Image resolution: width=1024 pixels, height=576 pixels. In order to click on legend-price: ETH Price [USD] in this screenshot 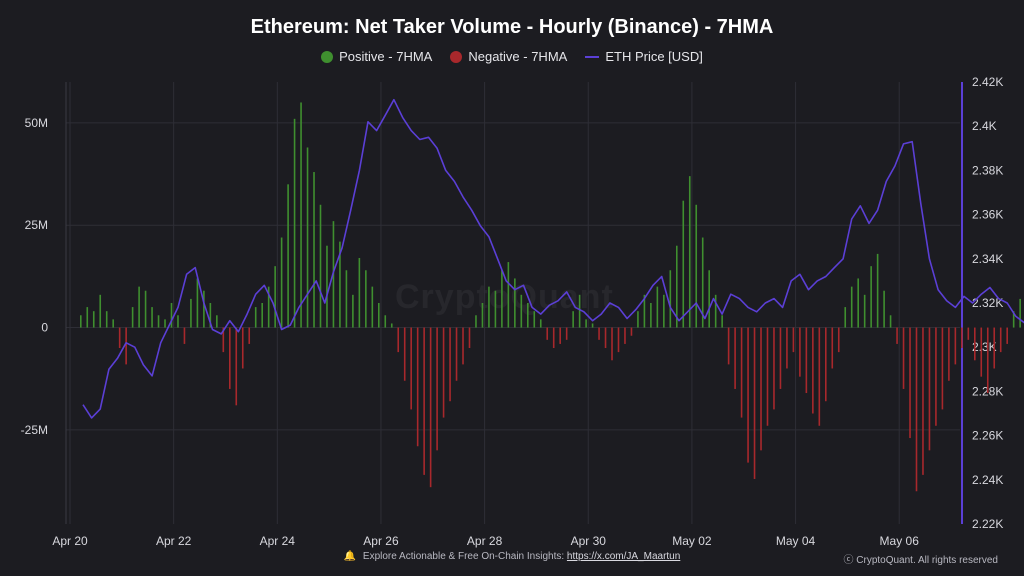, I will do `click(644, 56)`.